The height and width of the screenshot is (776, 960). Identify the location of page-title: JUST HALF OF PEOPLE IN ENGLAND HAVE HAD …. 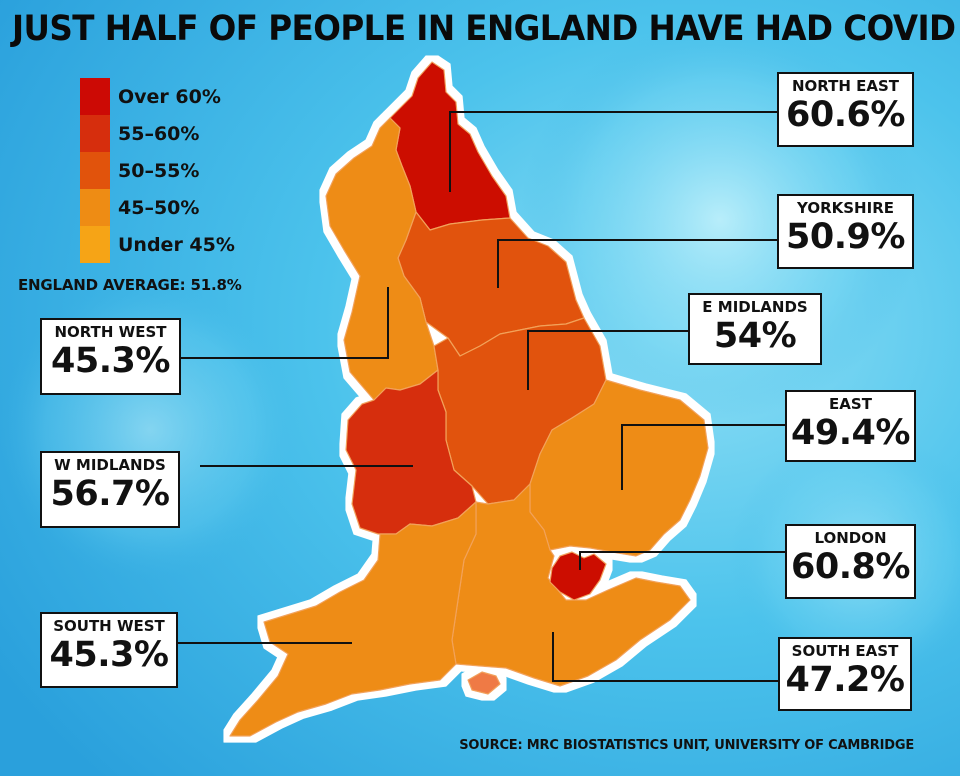
(484, 29).